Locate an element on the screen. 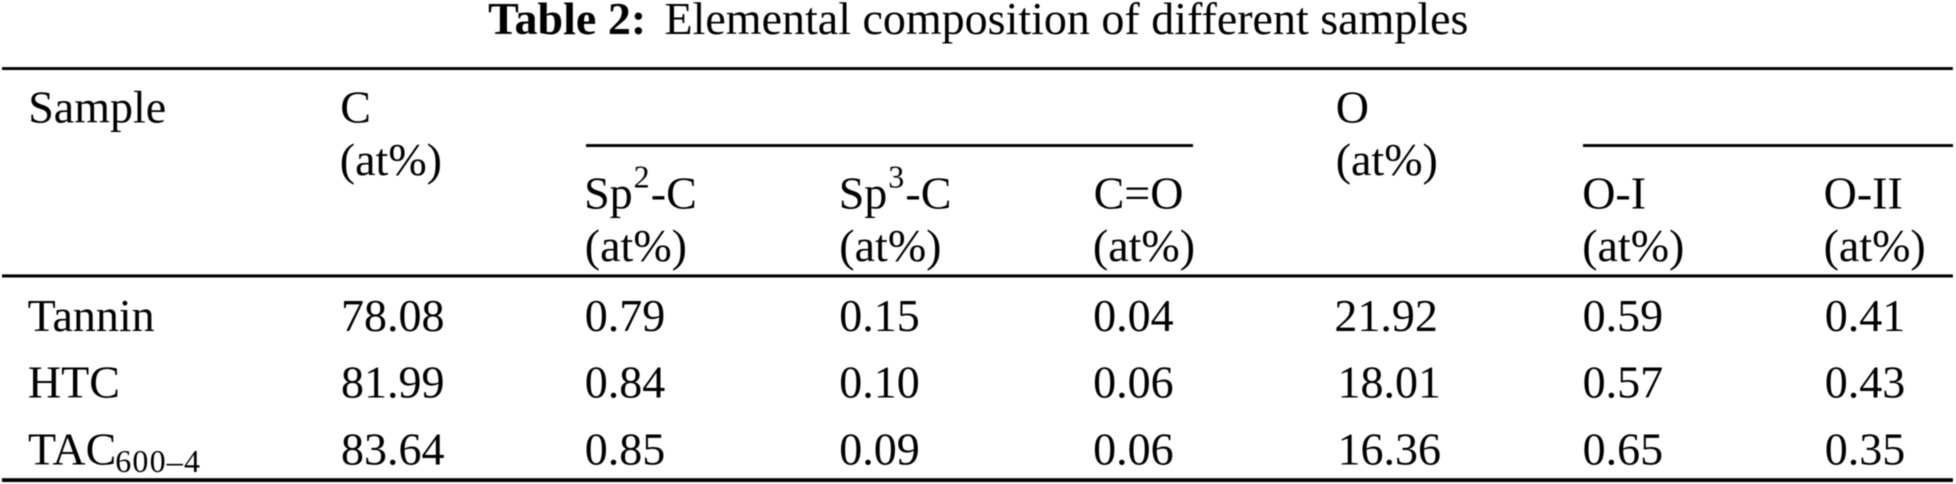  svg-text: C=O is located at coordinates (1139, 193).